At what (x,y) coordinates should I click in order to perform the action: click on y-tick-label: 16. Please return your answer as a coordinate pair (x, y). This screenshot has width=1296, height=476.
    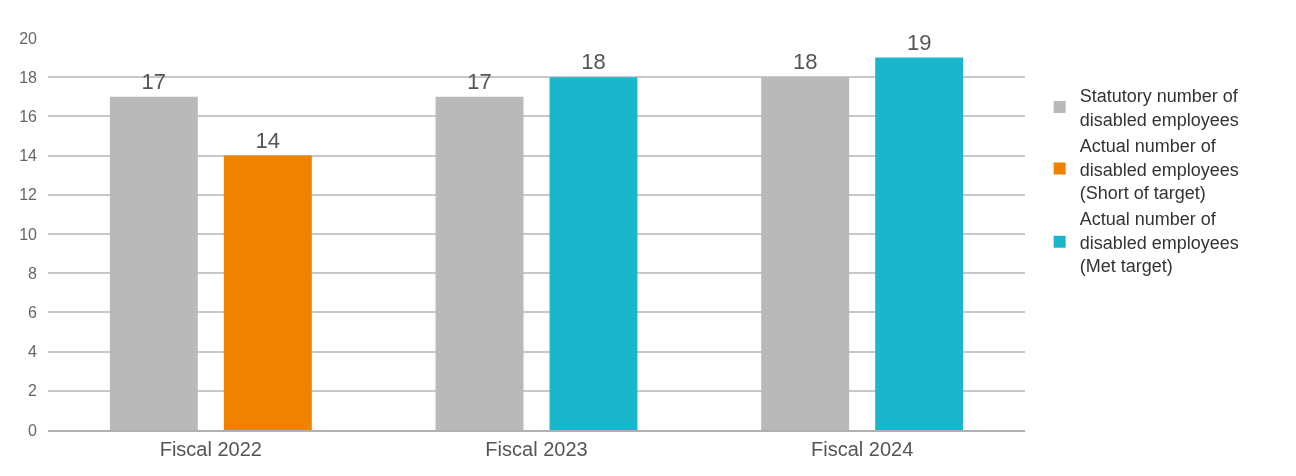
    Looking at the image, I should click on (28, 116).